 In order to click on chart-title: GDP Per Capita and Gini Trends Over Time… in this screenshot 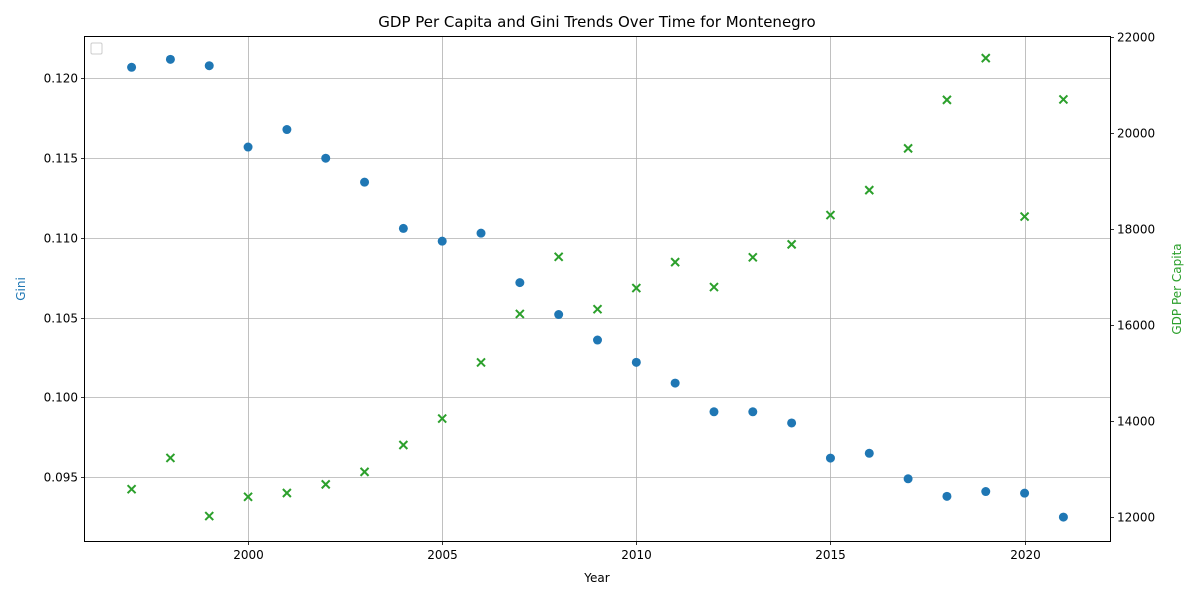, I will do `click(596, 22)`.